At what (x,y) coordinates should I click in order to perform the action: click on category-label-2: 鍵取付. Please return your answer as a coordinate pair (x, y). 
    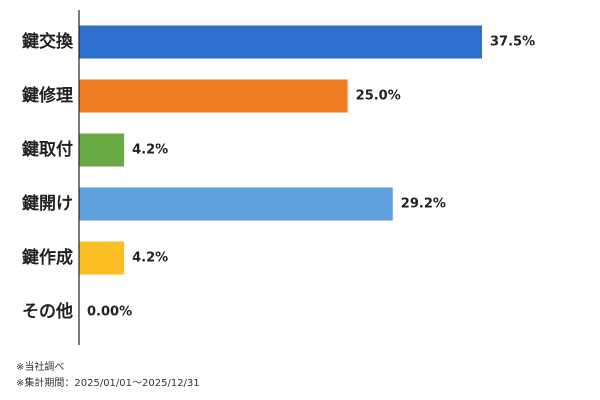
    Looking at the image, I should click on (47, 149).